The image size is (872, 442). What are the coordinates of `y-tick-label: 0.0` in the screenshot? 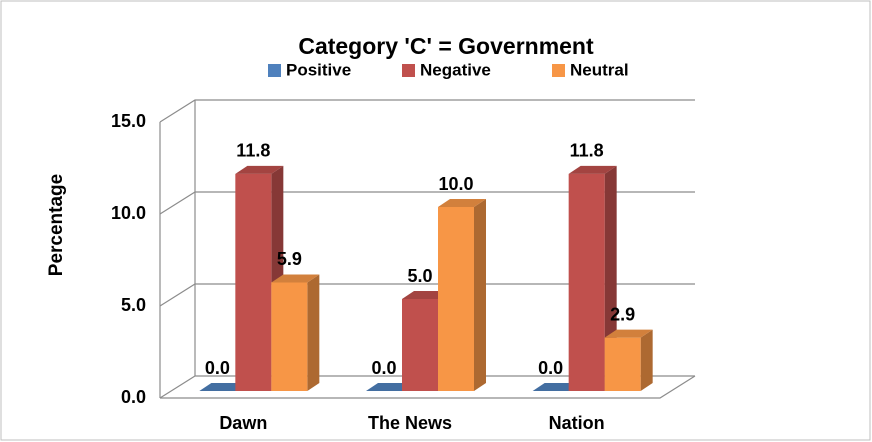 It's located at (133, 397).